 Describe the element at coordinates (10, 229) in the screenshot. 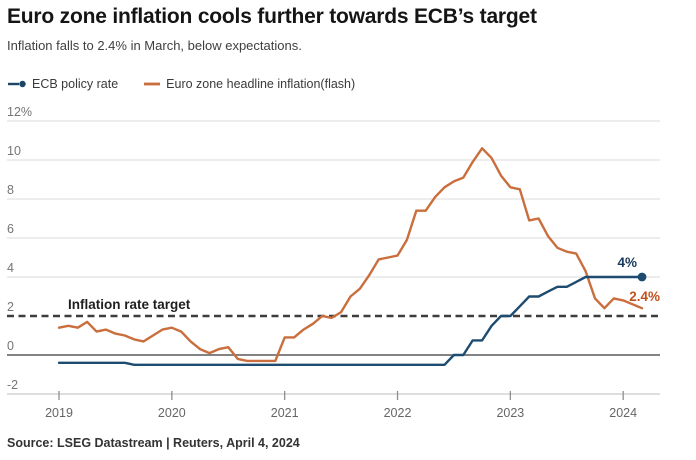

I see `y-axis-label: 6` at that location.